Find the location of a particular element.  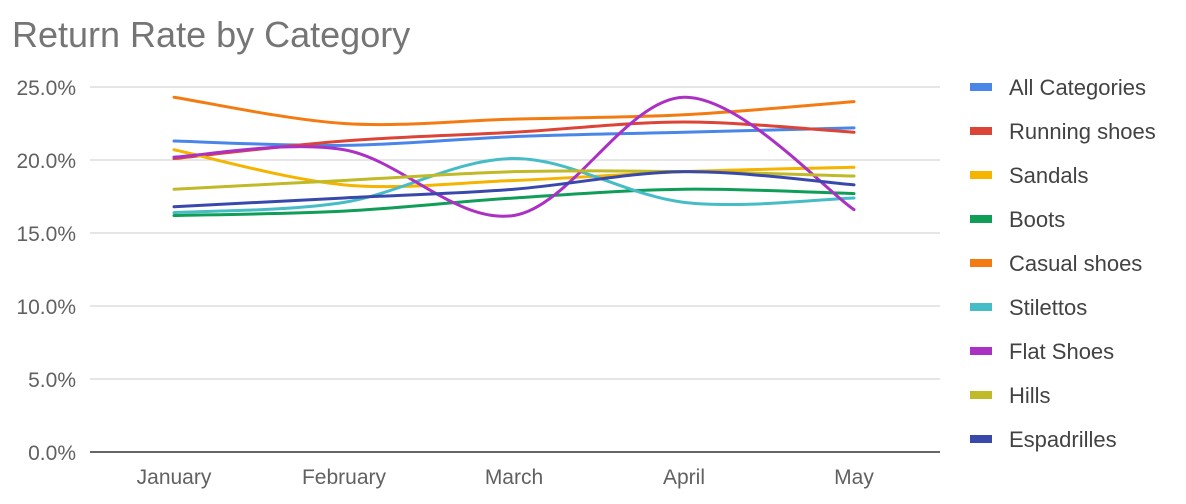

legend-item-casual-shoes: Casual shoes is located at coordinates (1056, 263).